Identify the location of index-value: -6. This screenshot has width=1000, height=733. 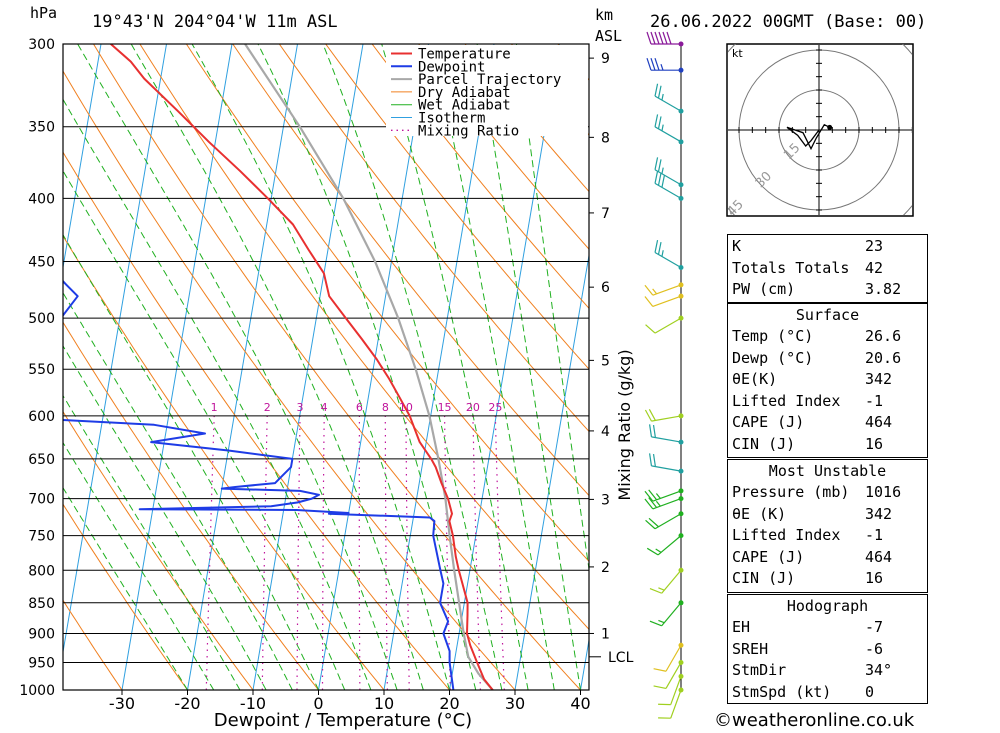
(874, 648).